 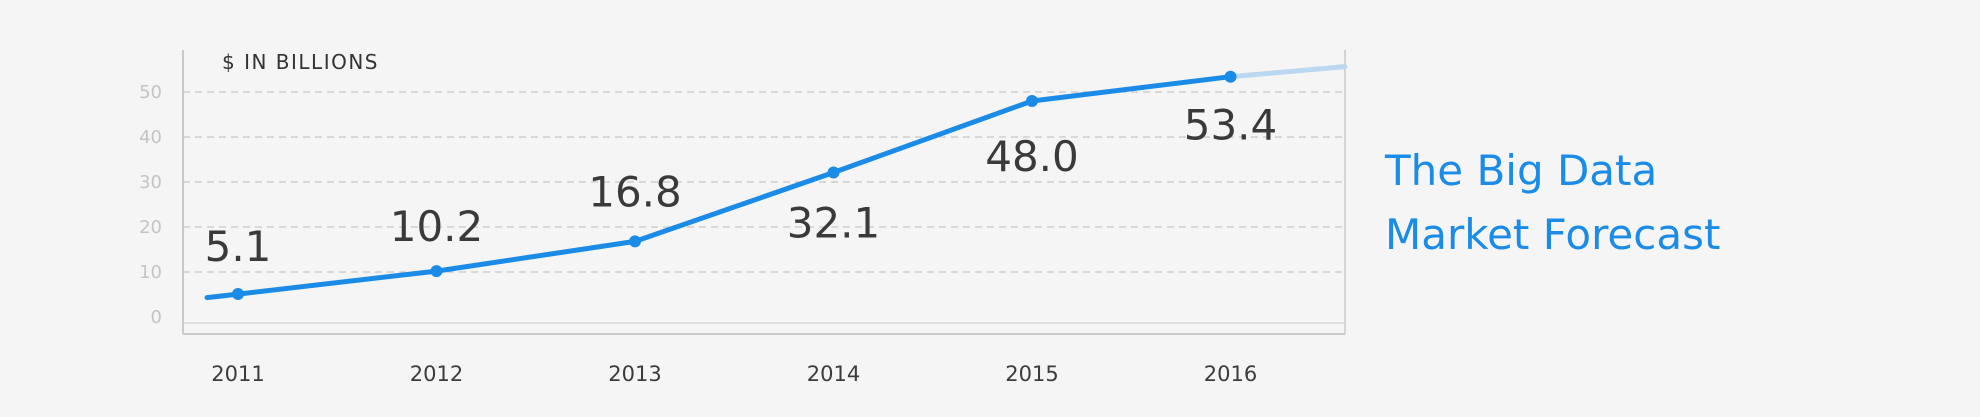 What do you see at coordinates (635, 191) in the screenshot?
I see `data-label: 16.8` at bounding box center [635, 191].